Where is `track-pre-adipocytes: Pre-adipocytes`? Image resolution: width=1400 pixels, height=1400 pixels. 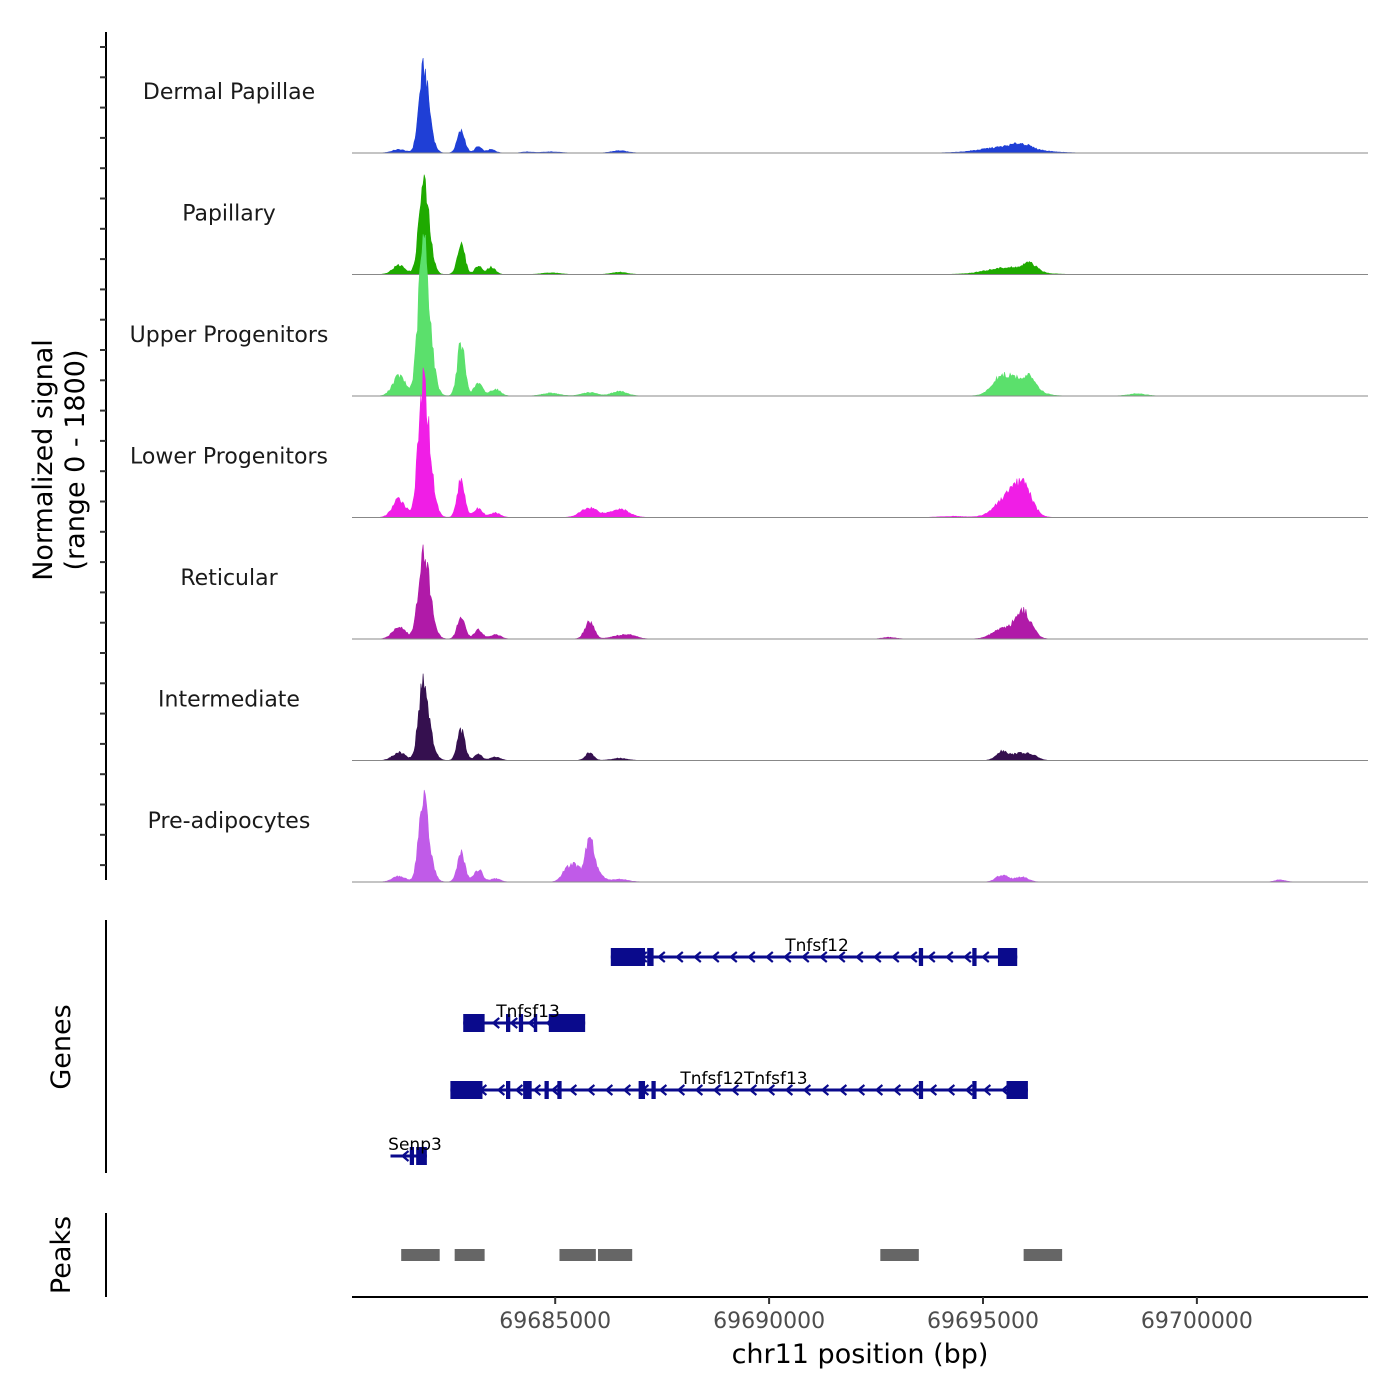
track-pre-adipocytes: Pre-adipocytes is located at coordinates (758, 836).